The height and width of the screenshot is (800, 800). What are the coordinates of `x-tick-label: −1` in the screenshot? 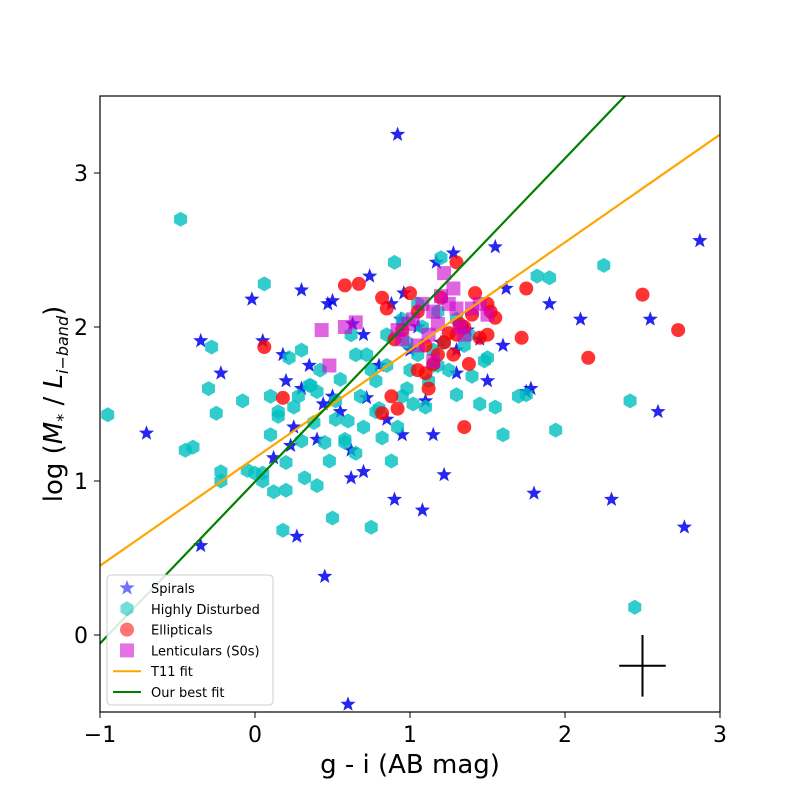 It's located at (100, 735).